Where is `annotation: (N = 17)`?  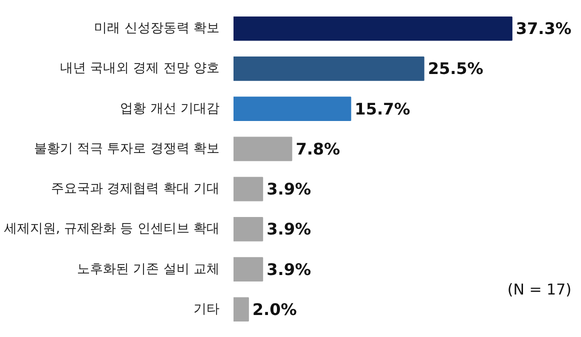
annotation: (N = 17) is located at coordinates (539, 289).